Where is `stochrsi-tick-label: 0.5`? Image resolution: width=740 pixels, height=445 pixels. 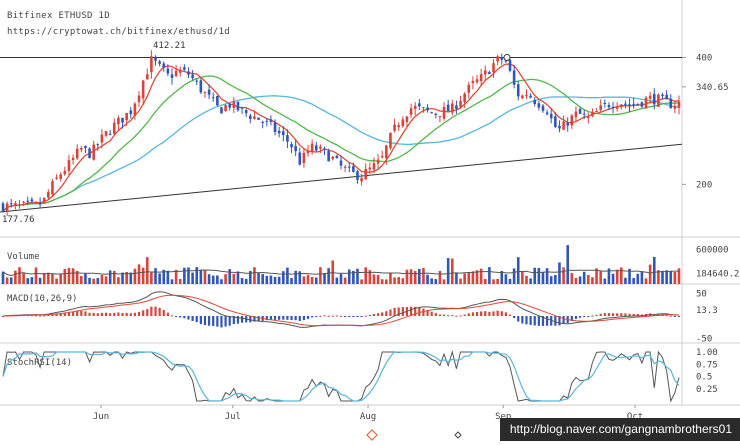
stochrsi-tick-label: 0.5 is located at coordinates (704, 378).